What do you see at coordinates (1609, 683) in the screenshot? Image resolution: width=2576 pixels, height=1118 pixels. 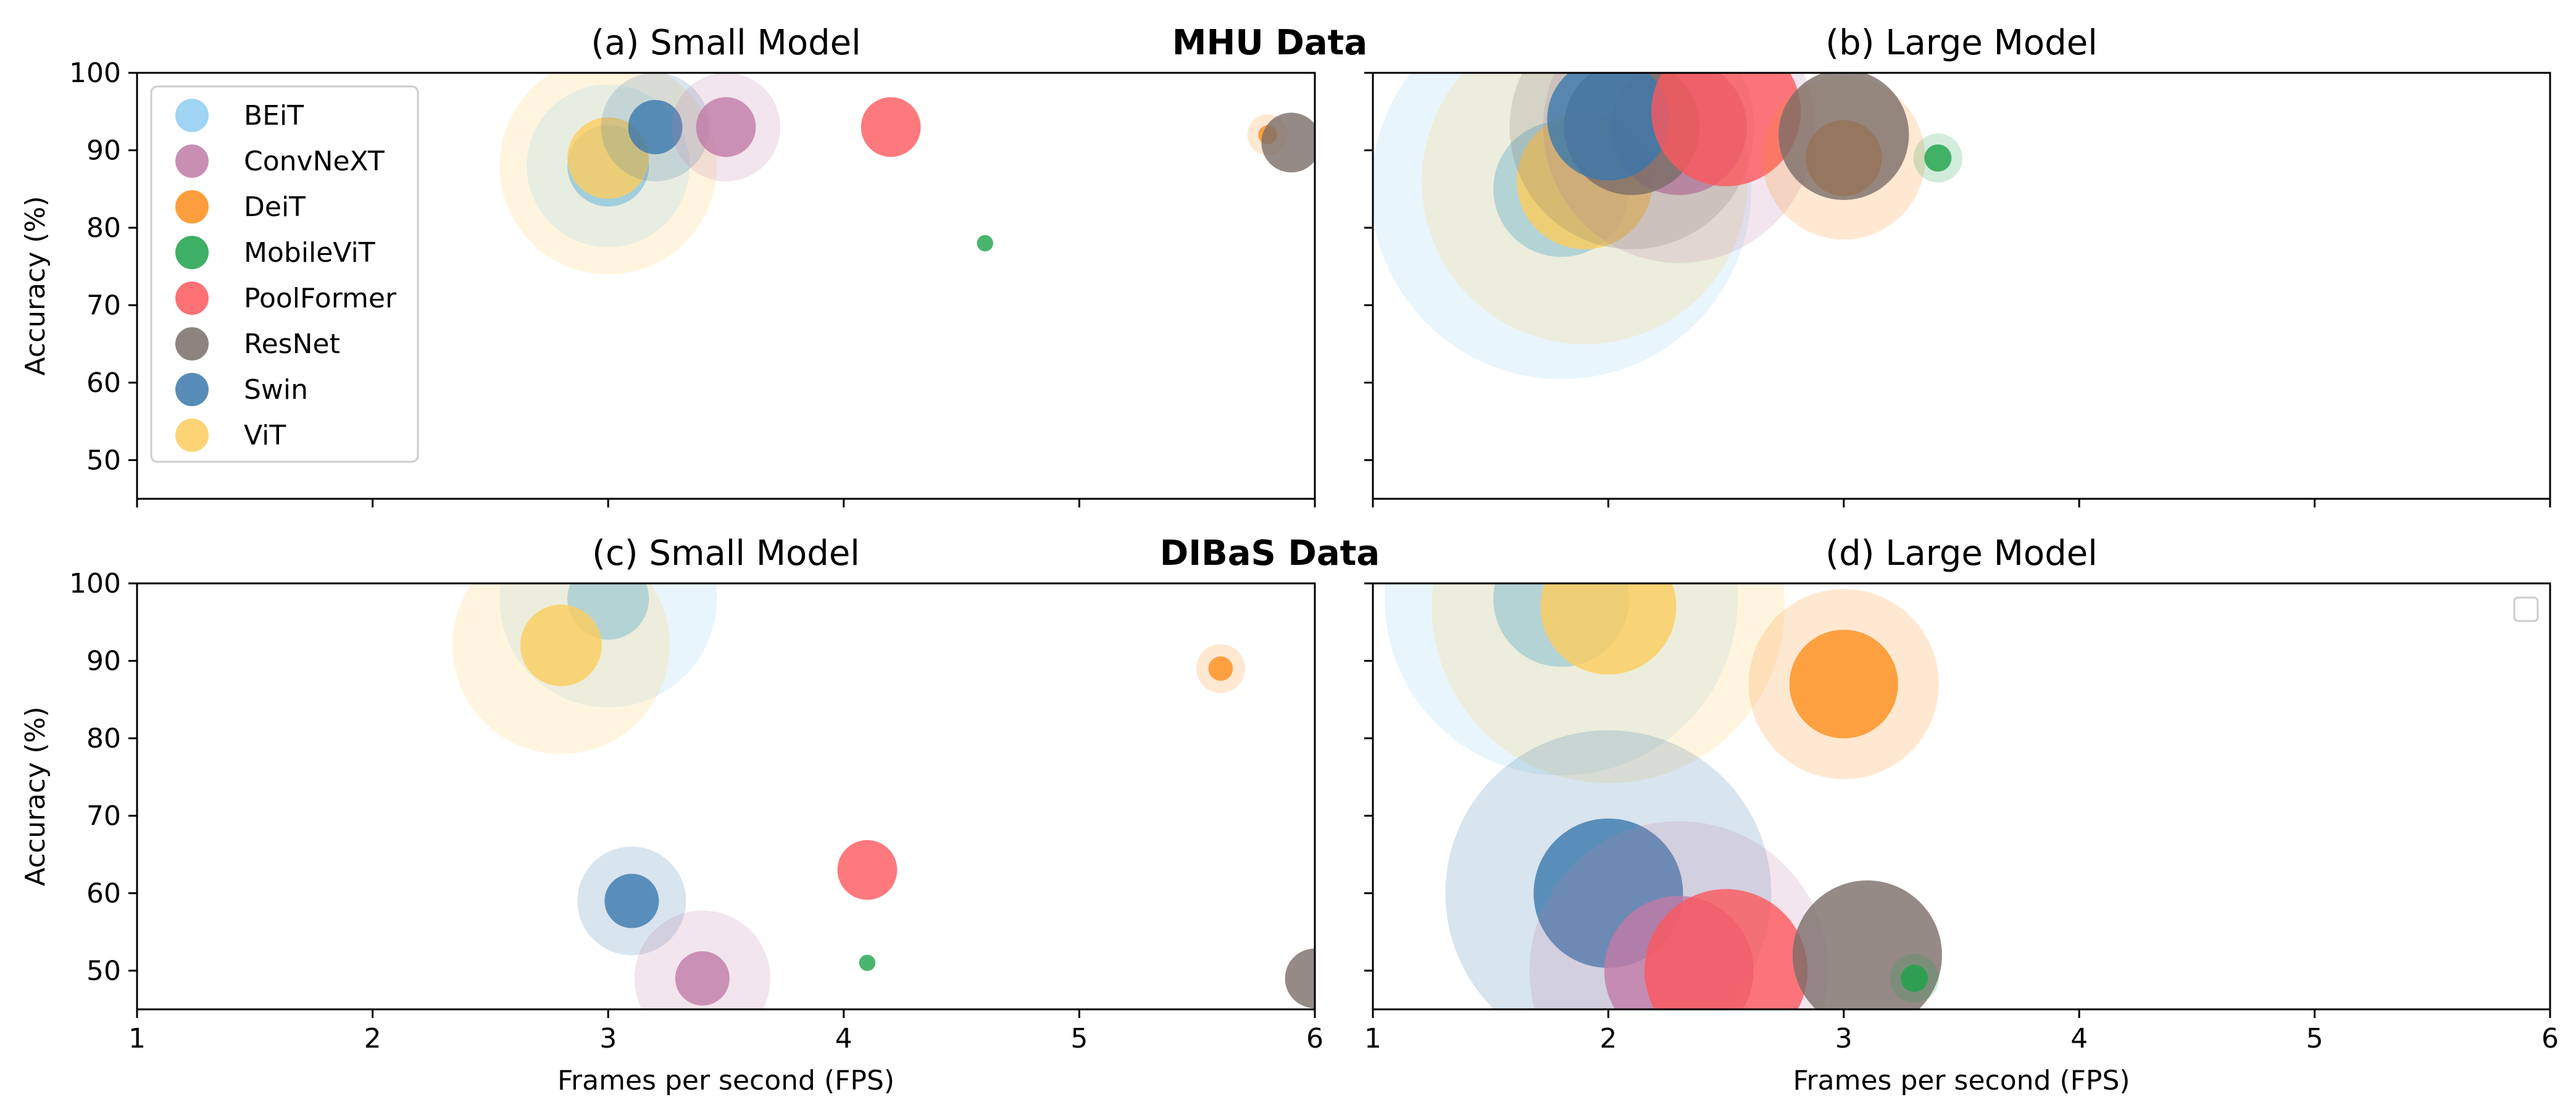 I see `point-halo-vit` at bounding box center [1609, 683].